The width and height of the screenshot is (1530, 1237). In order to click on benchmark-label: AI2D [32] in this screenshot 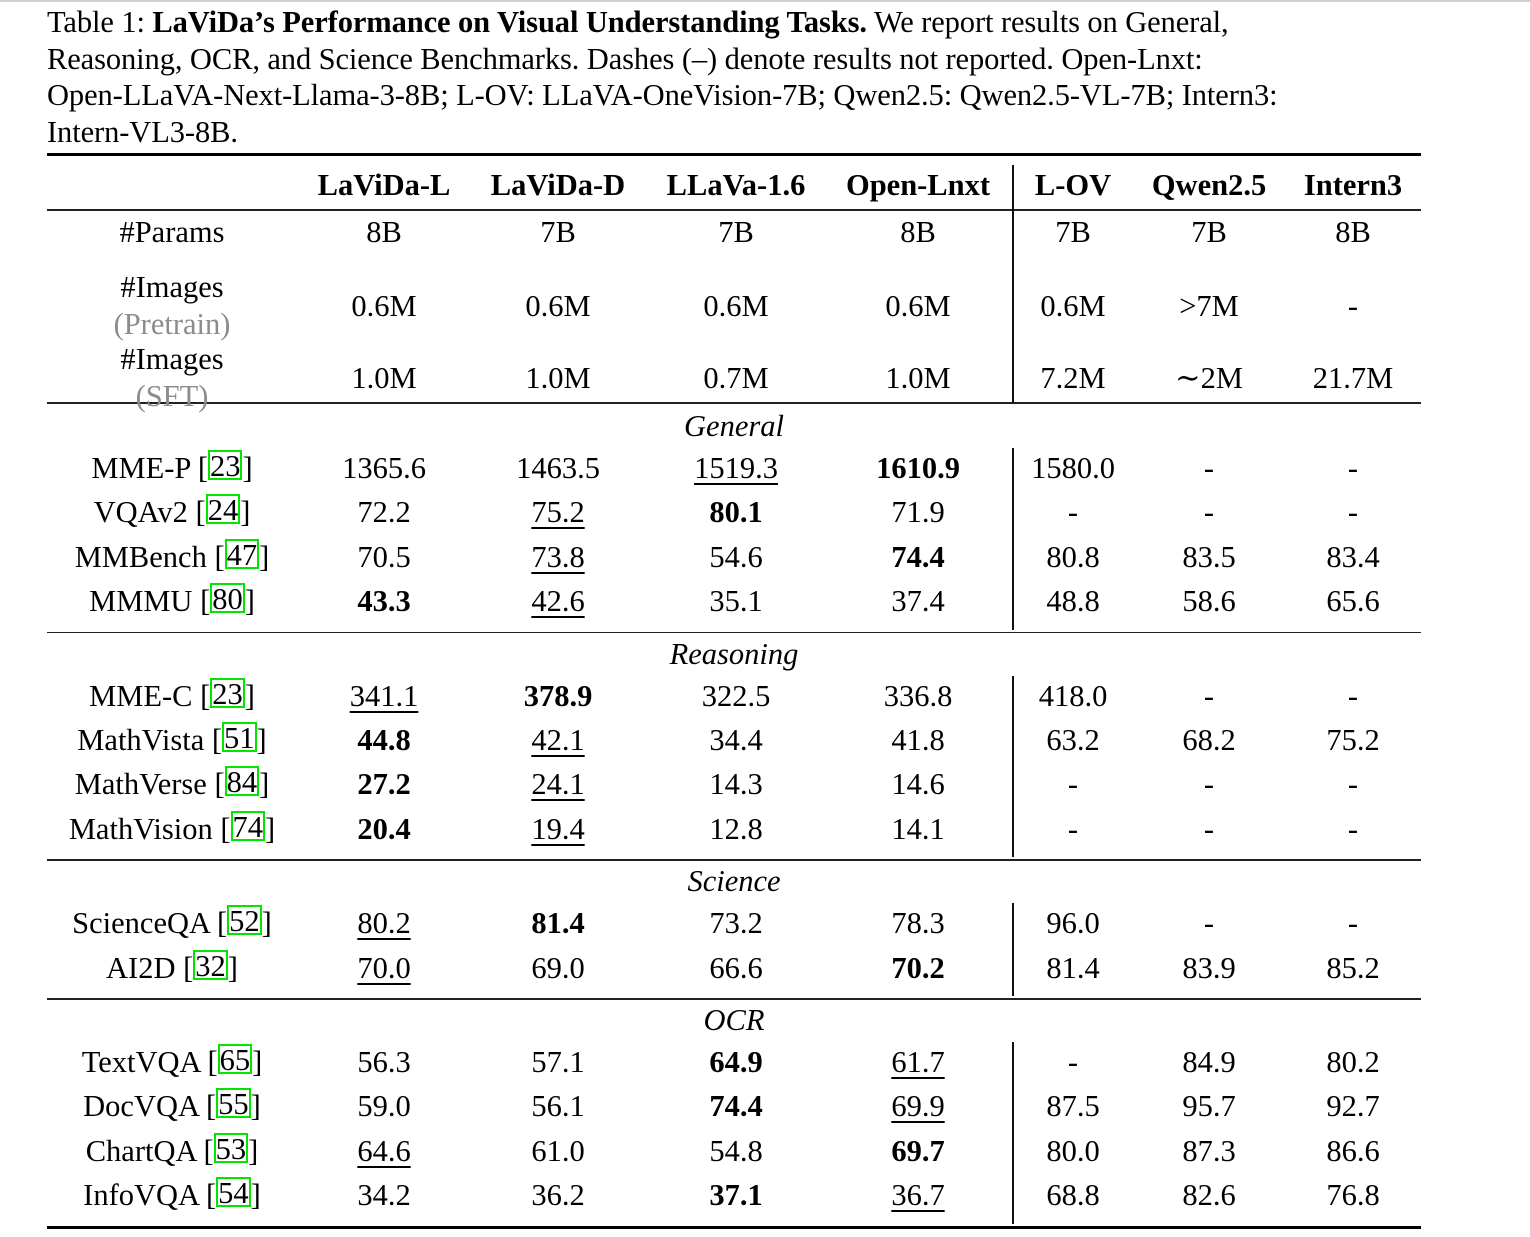, I will do `click(172, 966)`.